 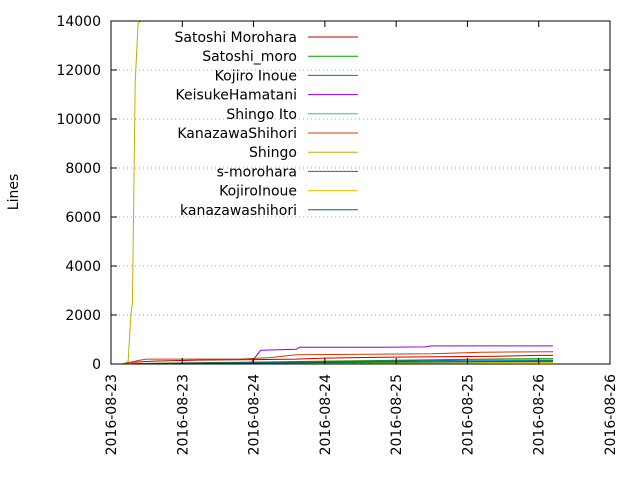 I want to click on legend-label: Shingo, so click(x=273, y=153).